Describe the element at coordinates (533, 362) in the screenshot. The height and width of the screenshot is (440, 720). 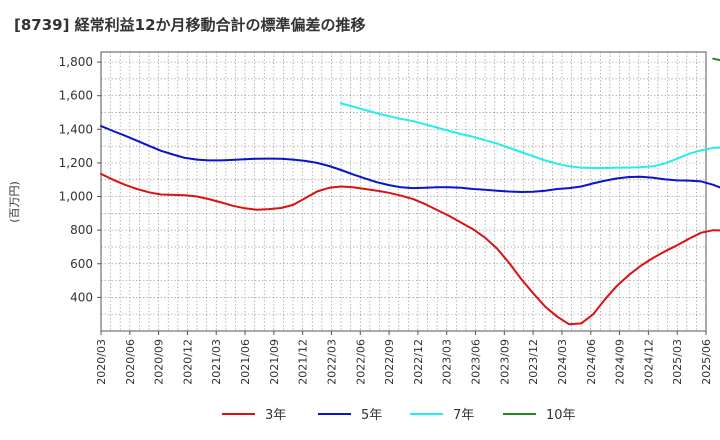
I see `x-tick-label: 2023/12` at that location.